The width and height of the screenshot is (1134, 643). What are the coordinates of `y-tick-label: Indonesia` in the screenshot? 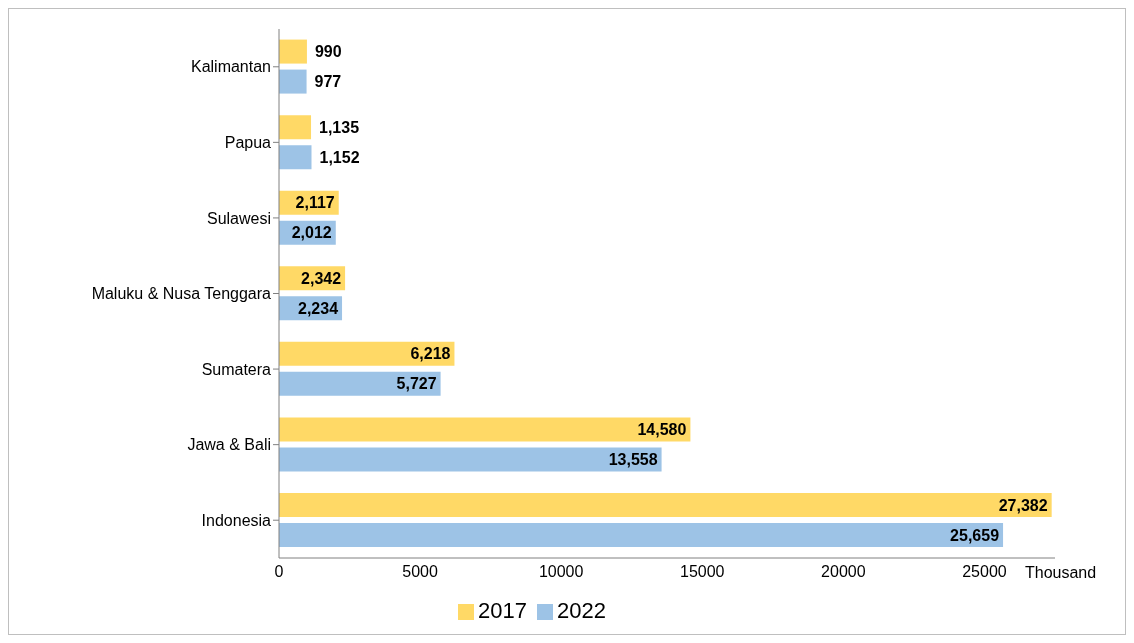 It's located at (236, 520).